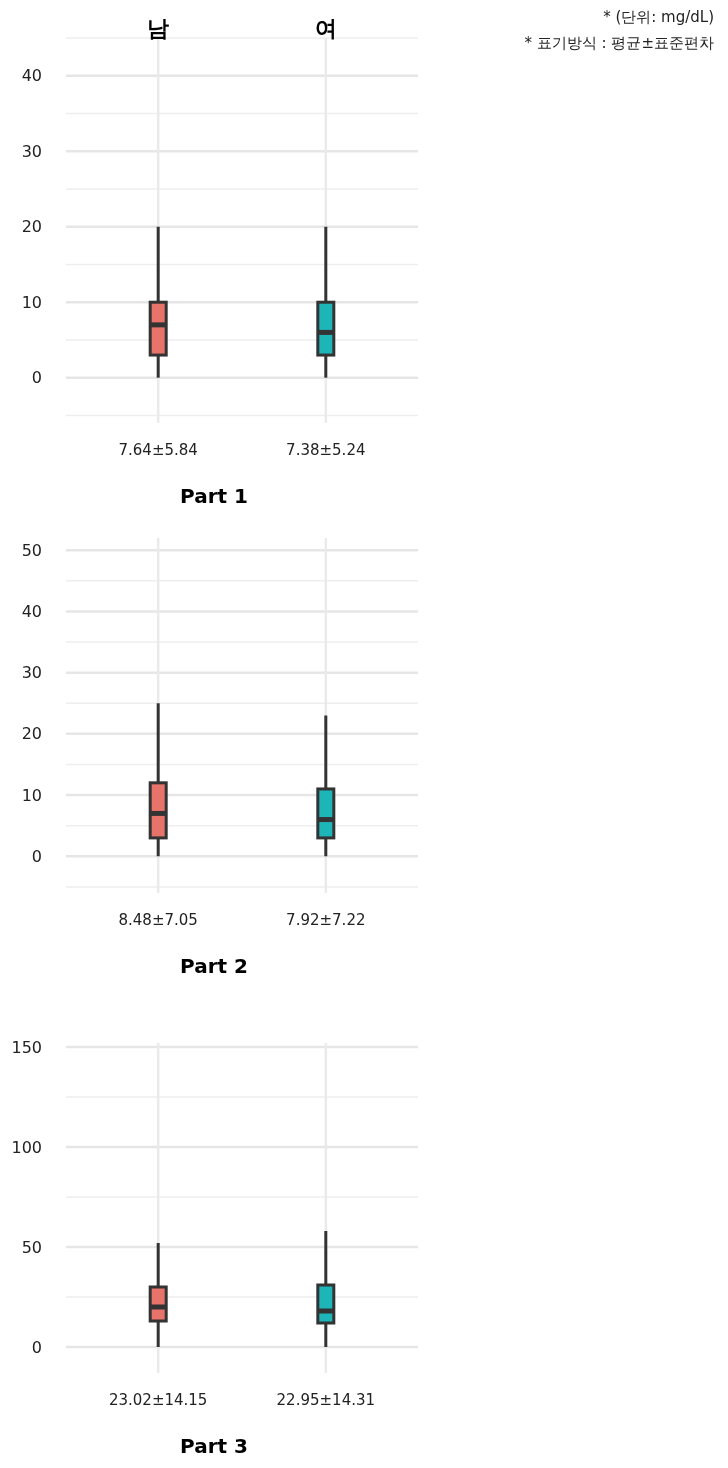 The width and height of the screenshot is (728, 1468). What do you see at coordinates (158, 28) in the screenshot?
I see `x-tick-label: 남` at bounding box center [158, 28].